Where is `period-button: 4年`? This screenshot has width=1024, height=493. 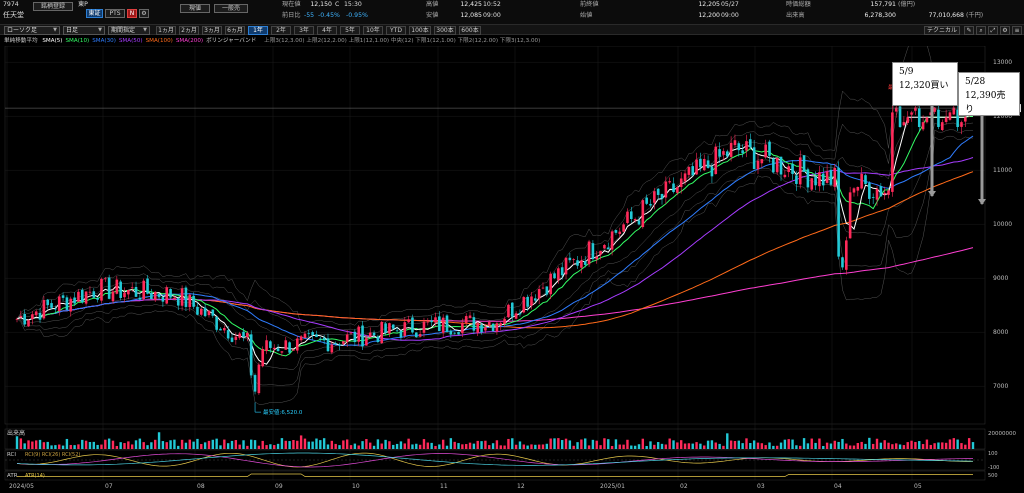
period-button: 4年 is located at coordinates (327, 30).